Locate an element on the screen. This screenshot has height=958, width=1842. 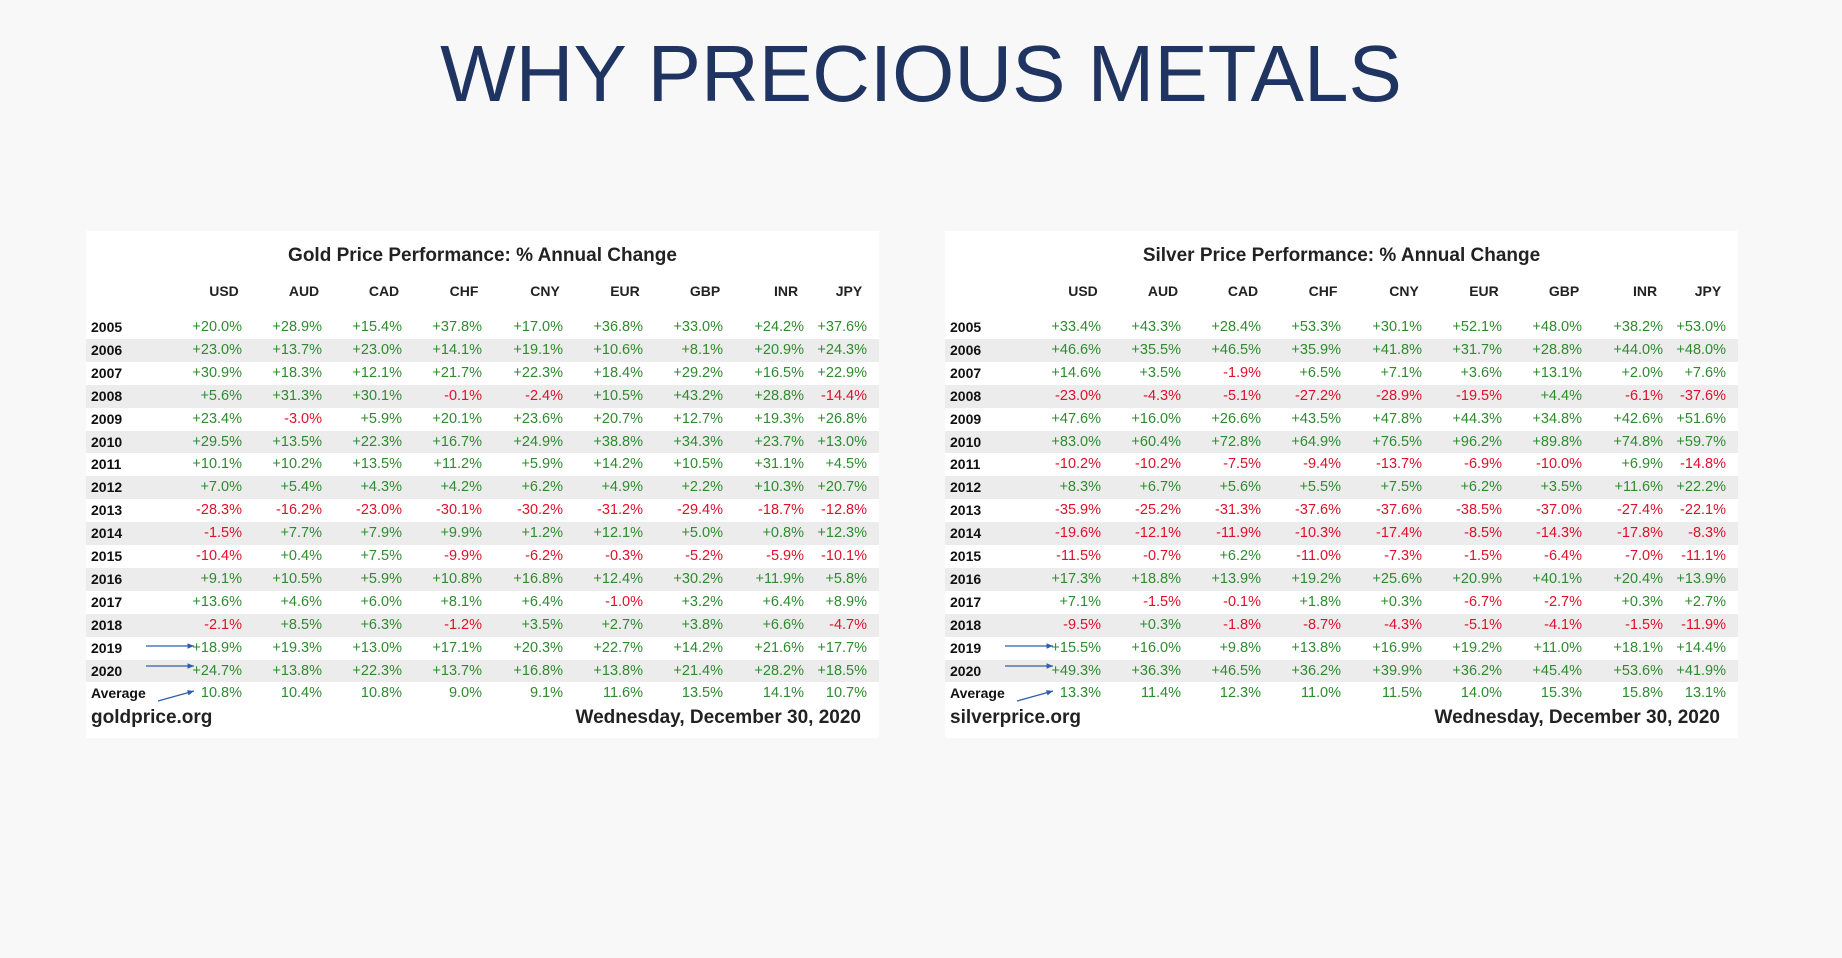
cell-jpy: -4.7% is located at coordinates (848, 624).